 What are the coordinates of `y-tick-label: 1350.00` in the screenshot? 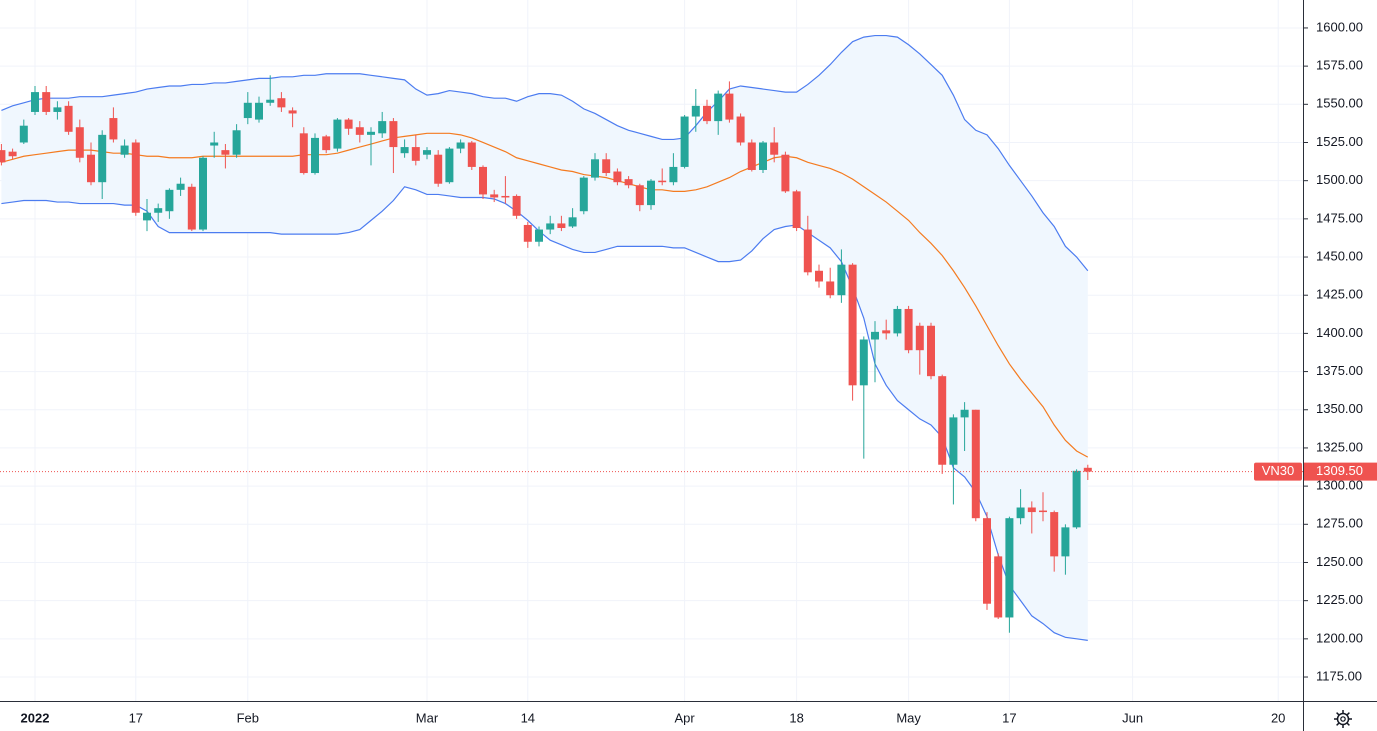 It's located at (1339, 408).